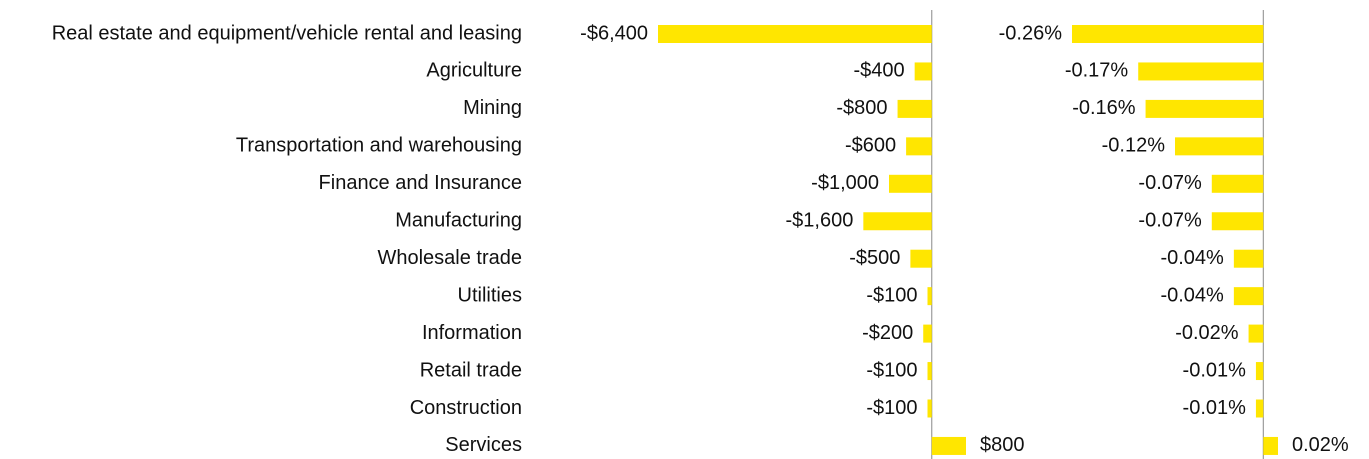 The width and height of the screenshot is (1369, 459). I want to click on category-label: Construction, so click(466, 408).